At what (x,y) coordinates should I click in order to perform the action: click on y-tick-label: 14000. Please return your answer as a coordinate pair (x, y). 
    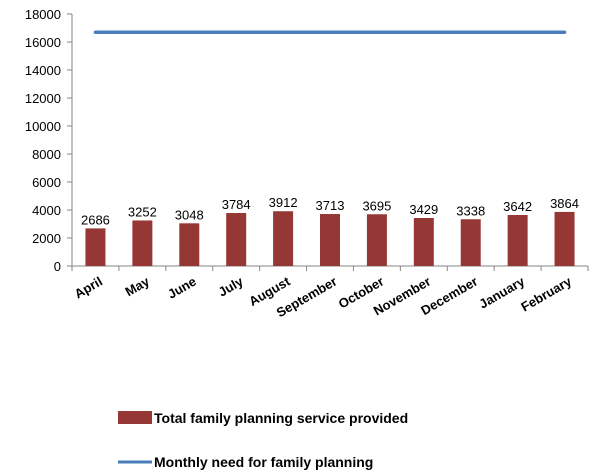
    Looking at the image, I should click on (43, 70).